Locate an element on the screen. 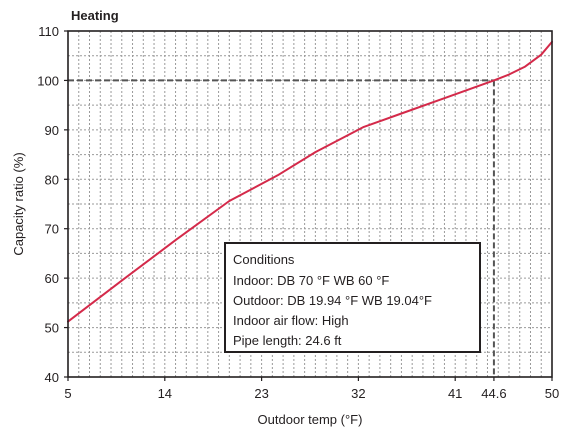 The image size is (563, 432). x-tick-label: 14 is located at coordinates (165, 393).